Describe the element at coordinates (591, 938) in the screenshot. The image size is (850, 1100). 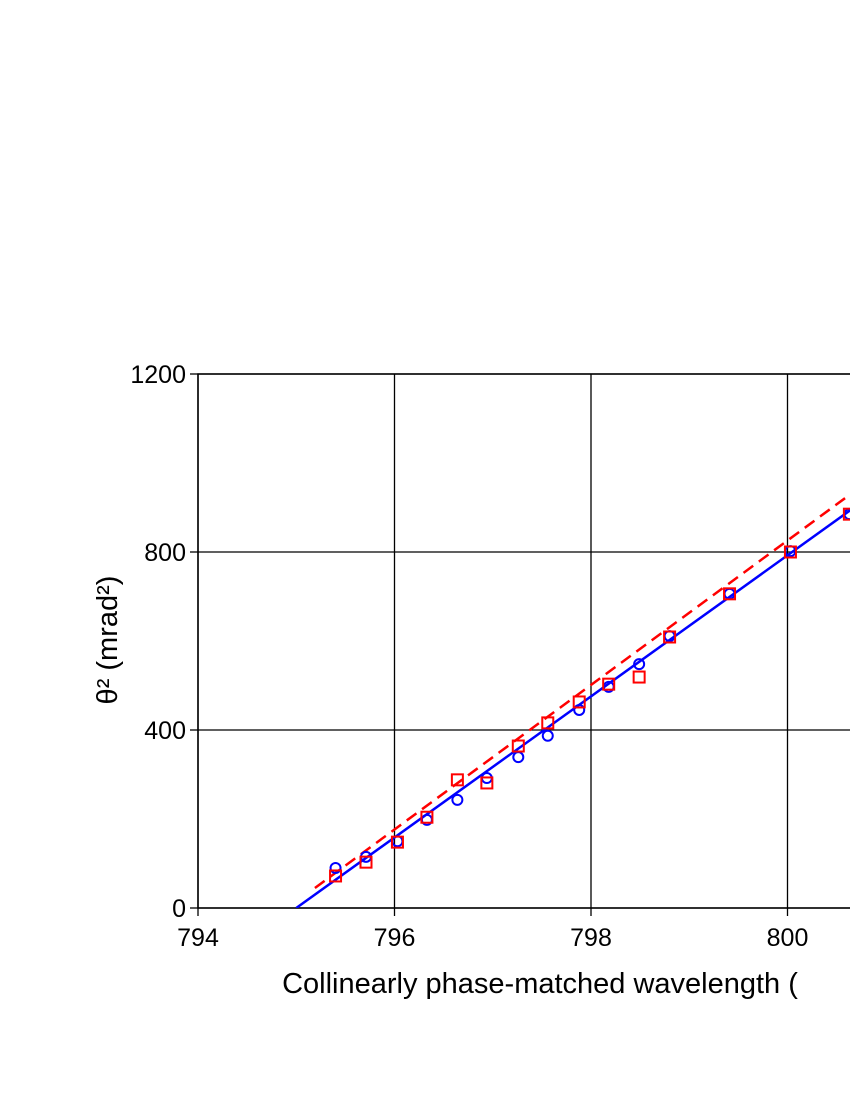
I see `x-tick-label: 798` at that location.